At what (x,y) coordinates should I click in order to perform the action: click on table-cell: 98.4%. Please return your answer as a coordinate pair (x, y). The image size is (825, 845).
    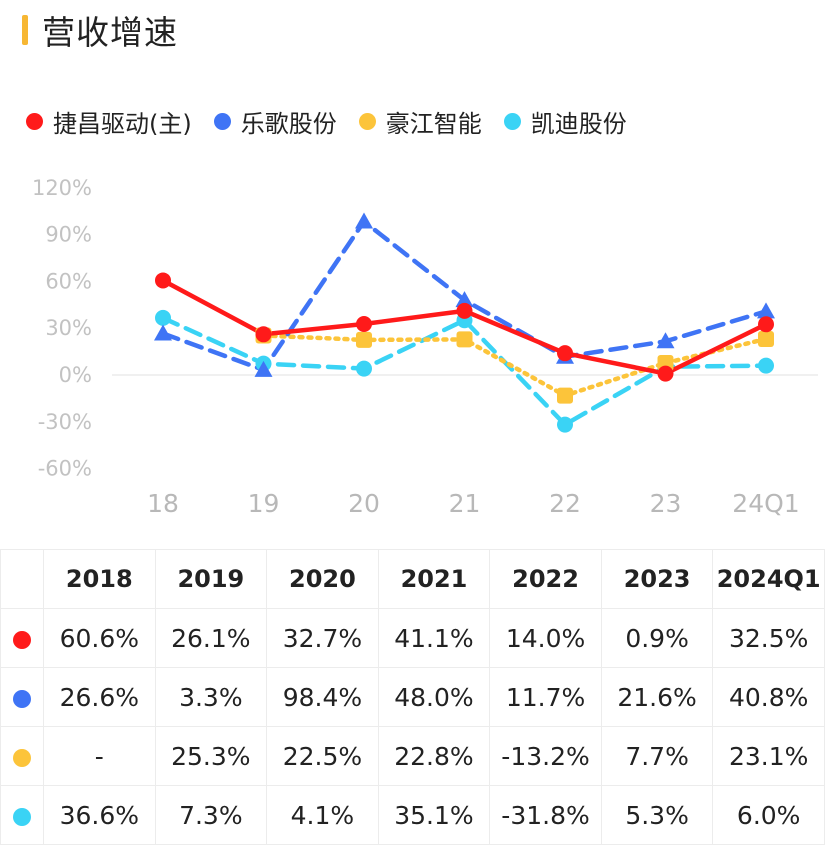
    Looking at the image, I should click on (322, 697).